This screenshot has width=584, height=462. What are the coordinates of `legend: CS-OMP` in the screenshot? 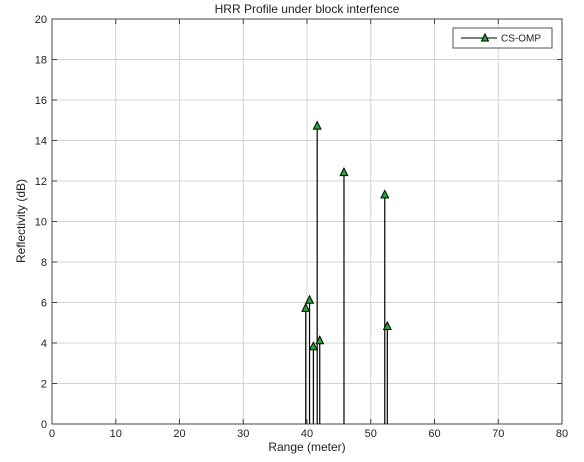 It's located at (502, 38).